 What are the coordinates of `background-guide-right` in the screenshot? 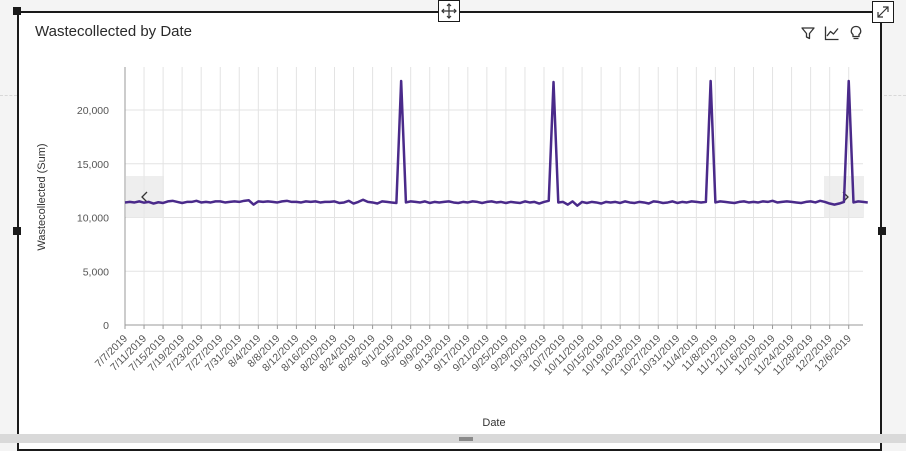 It's located at (895, 95).